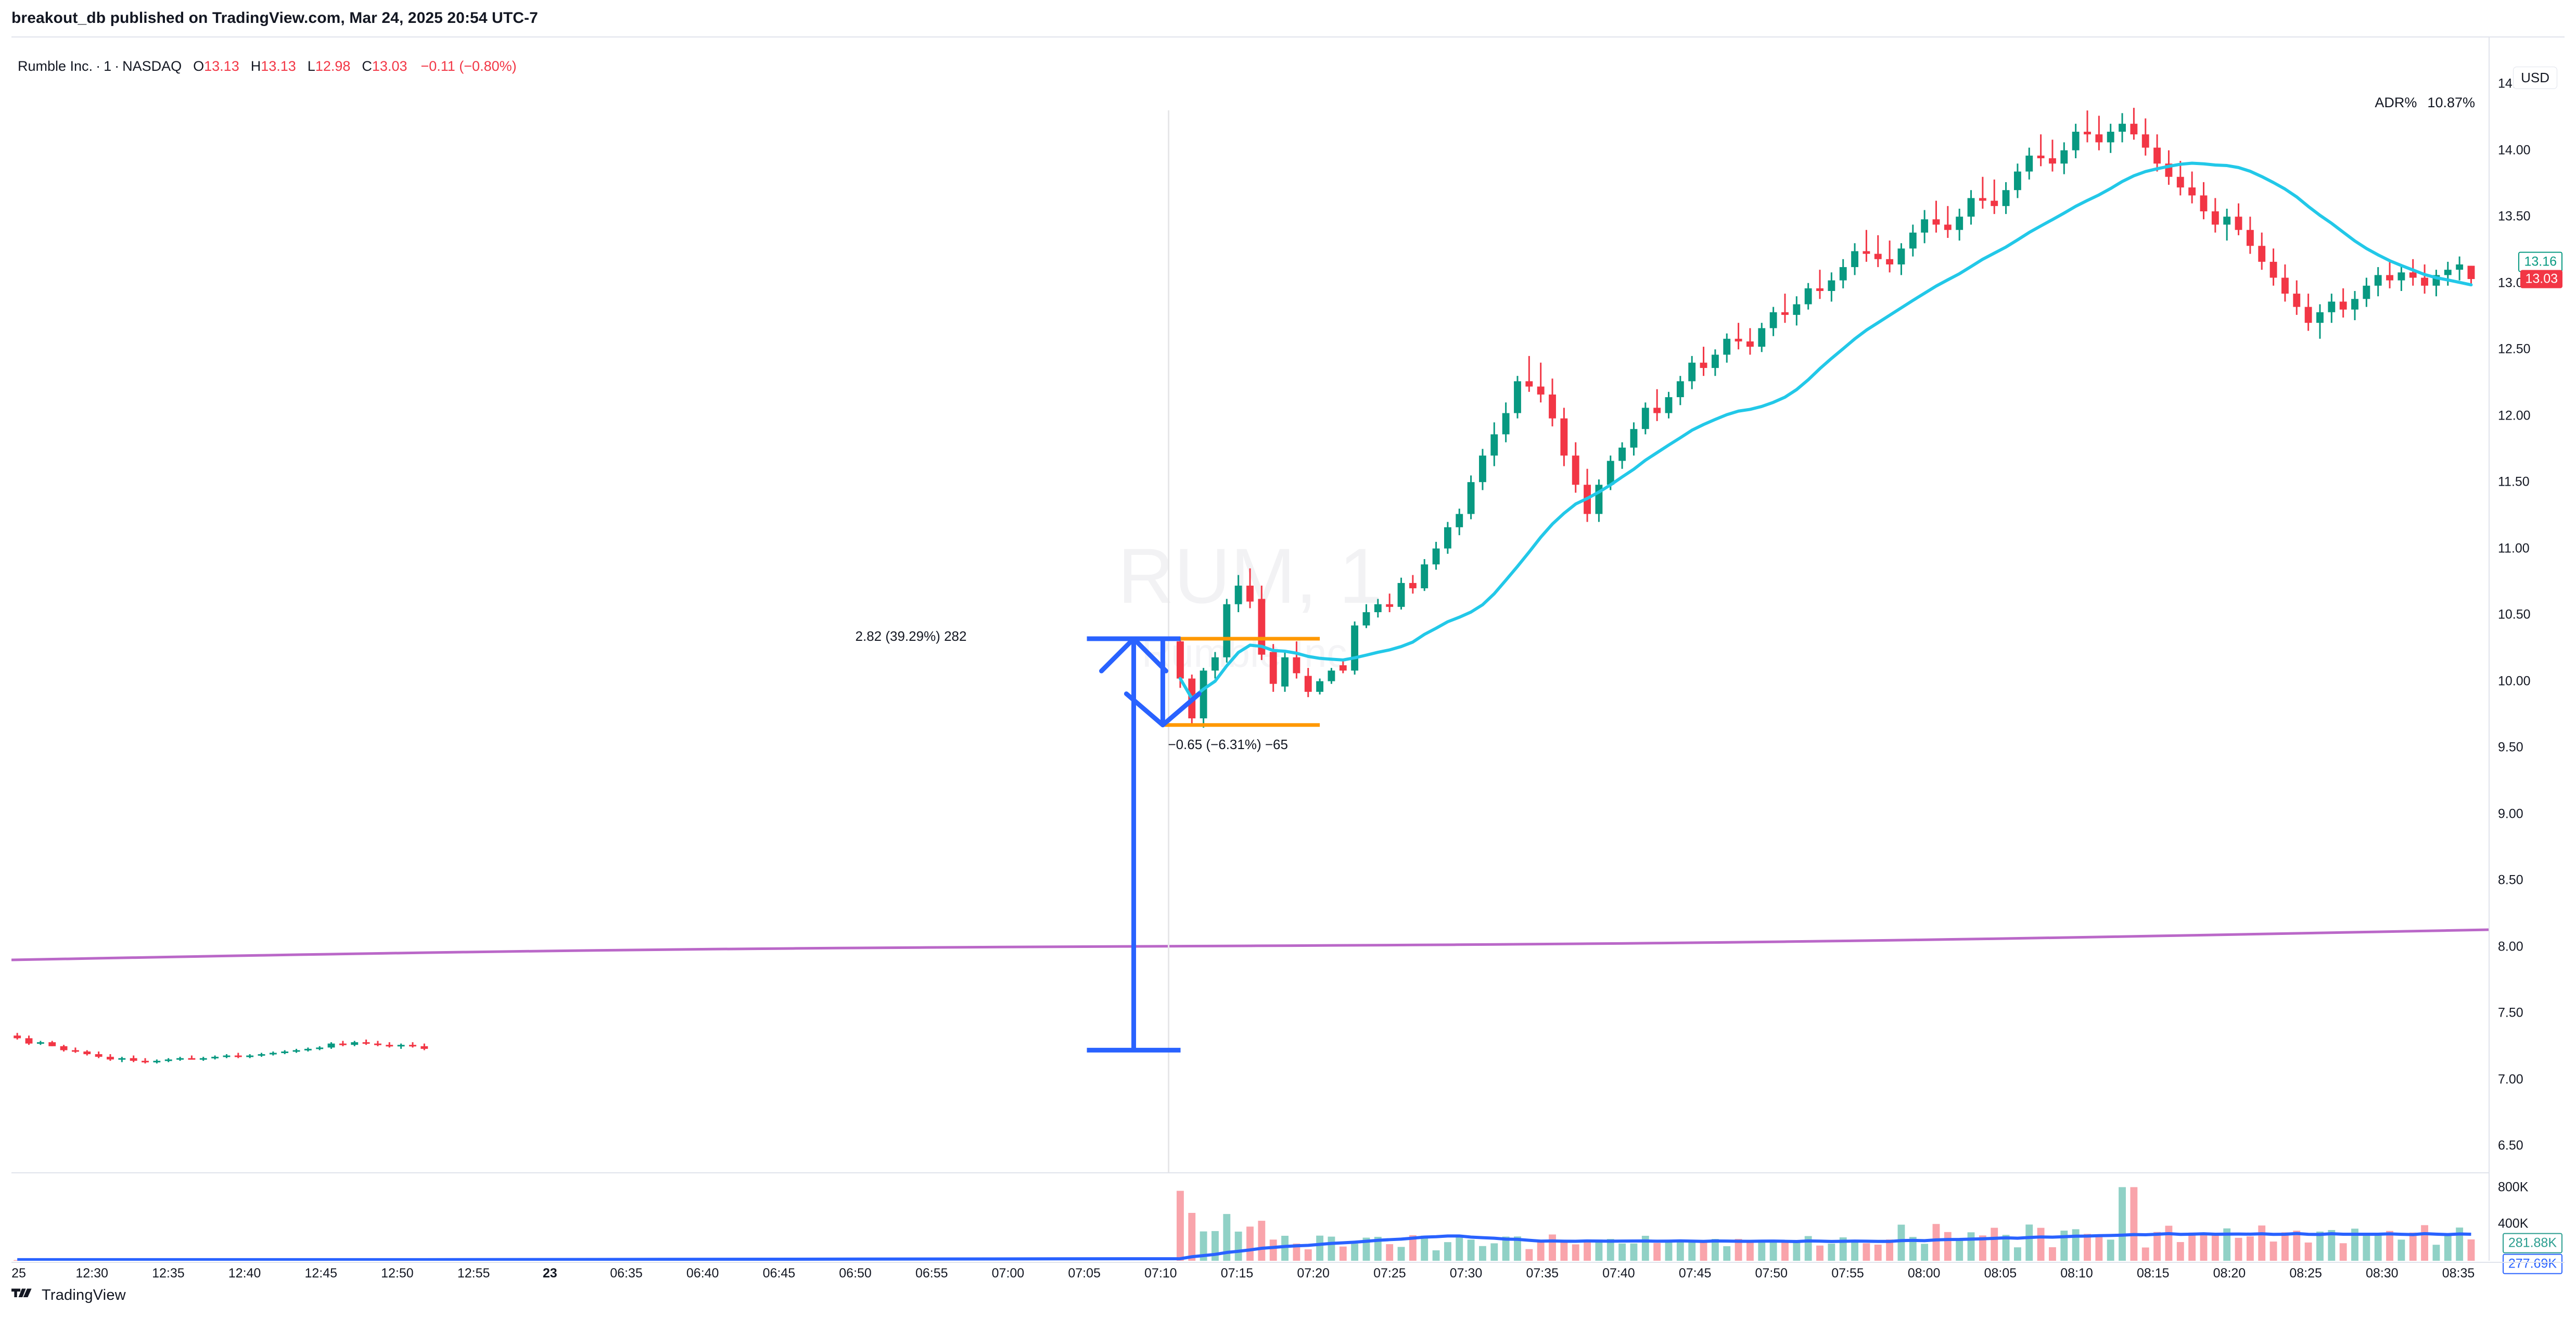  Describe the element at coordinates (1237, 1273) in the screenshot. I see `time-axis-tick: 07:15` at that location.